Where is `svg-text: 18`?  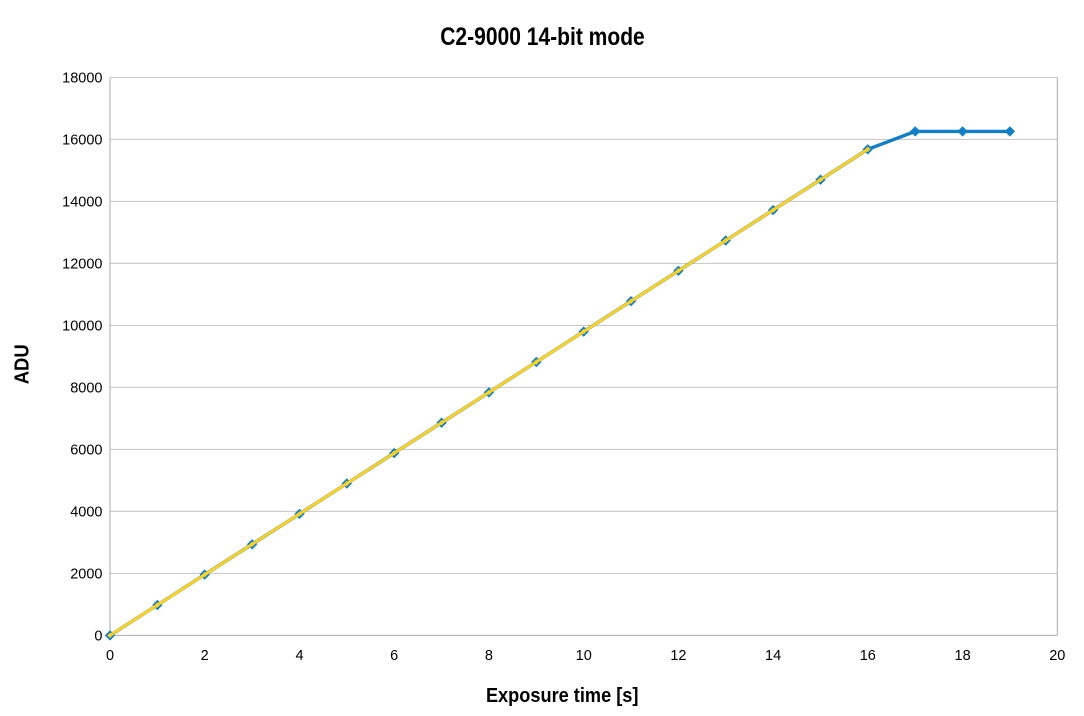 svg-text: 18 is located at coordinates (963, 656).